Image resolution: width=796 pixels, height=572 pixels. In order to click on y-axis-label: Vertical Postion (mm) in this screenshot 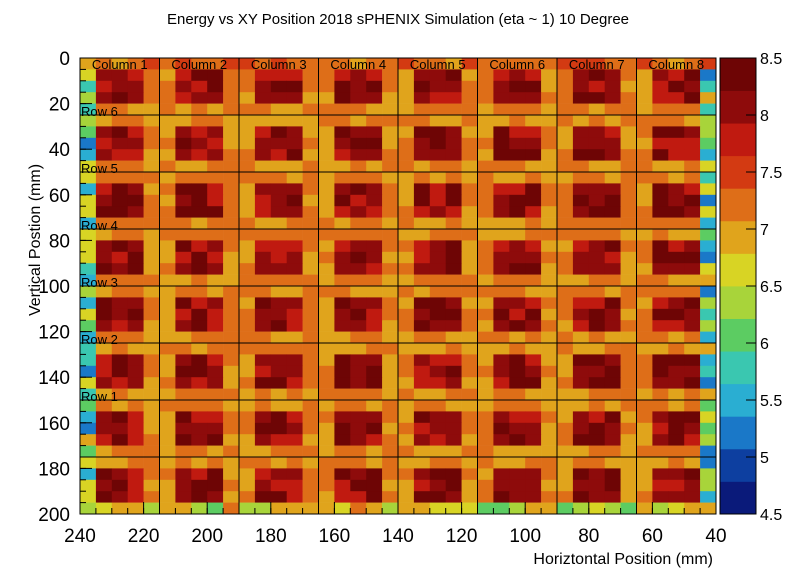, I will do `click(35, 240)`.